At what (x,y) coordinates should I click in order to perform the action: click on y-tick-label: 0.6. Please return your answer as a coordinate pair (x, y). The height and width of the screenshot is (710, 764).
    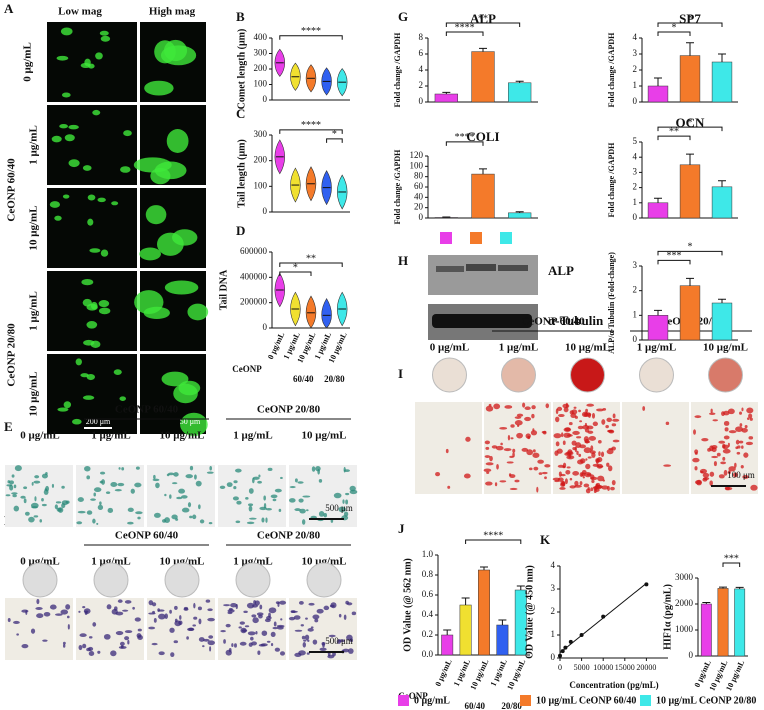
    Looking at the image, I should click on (428, 594).